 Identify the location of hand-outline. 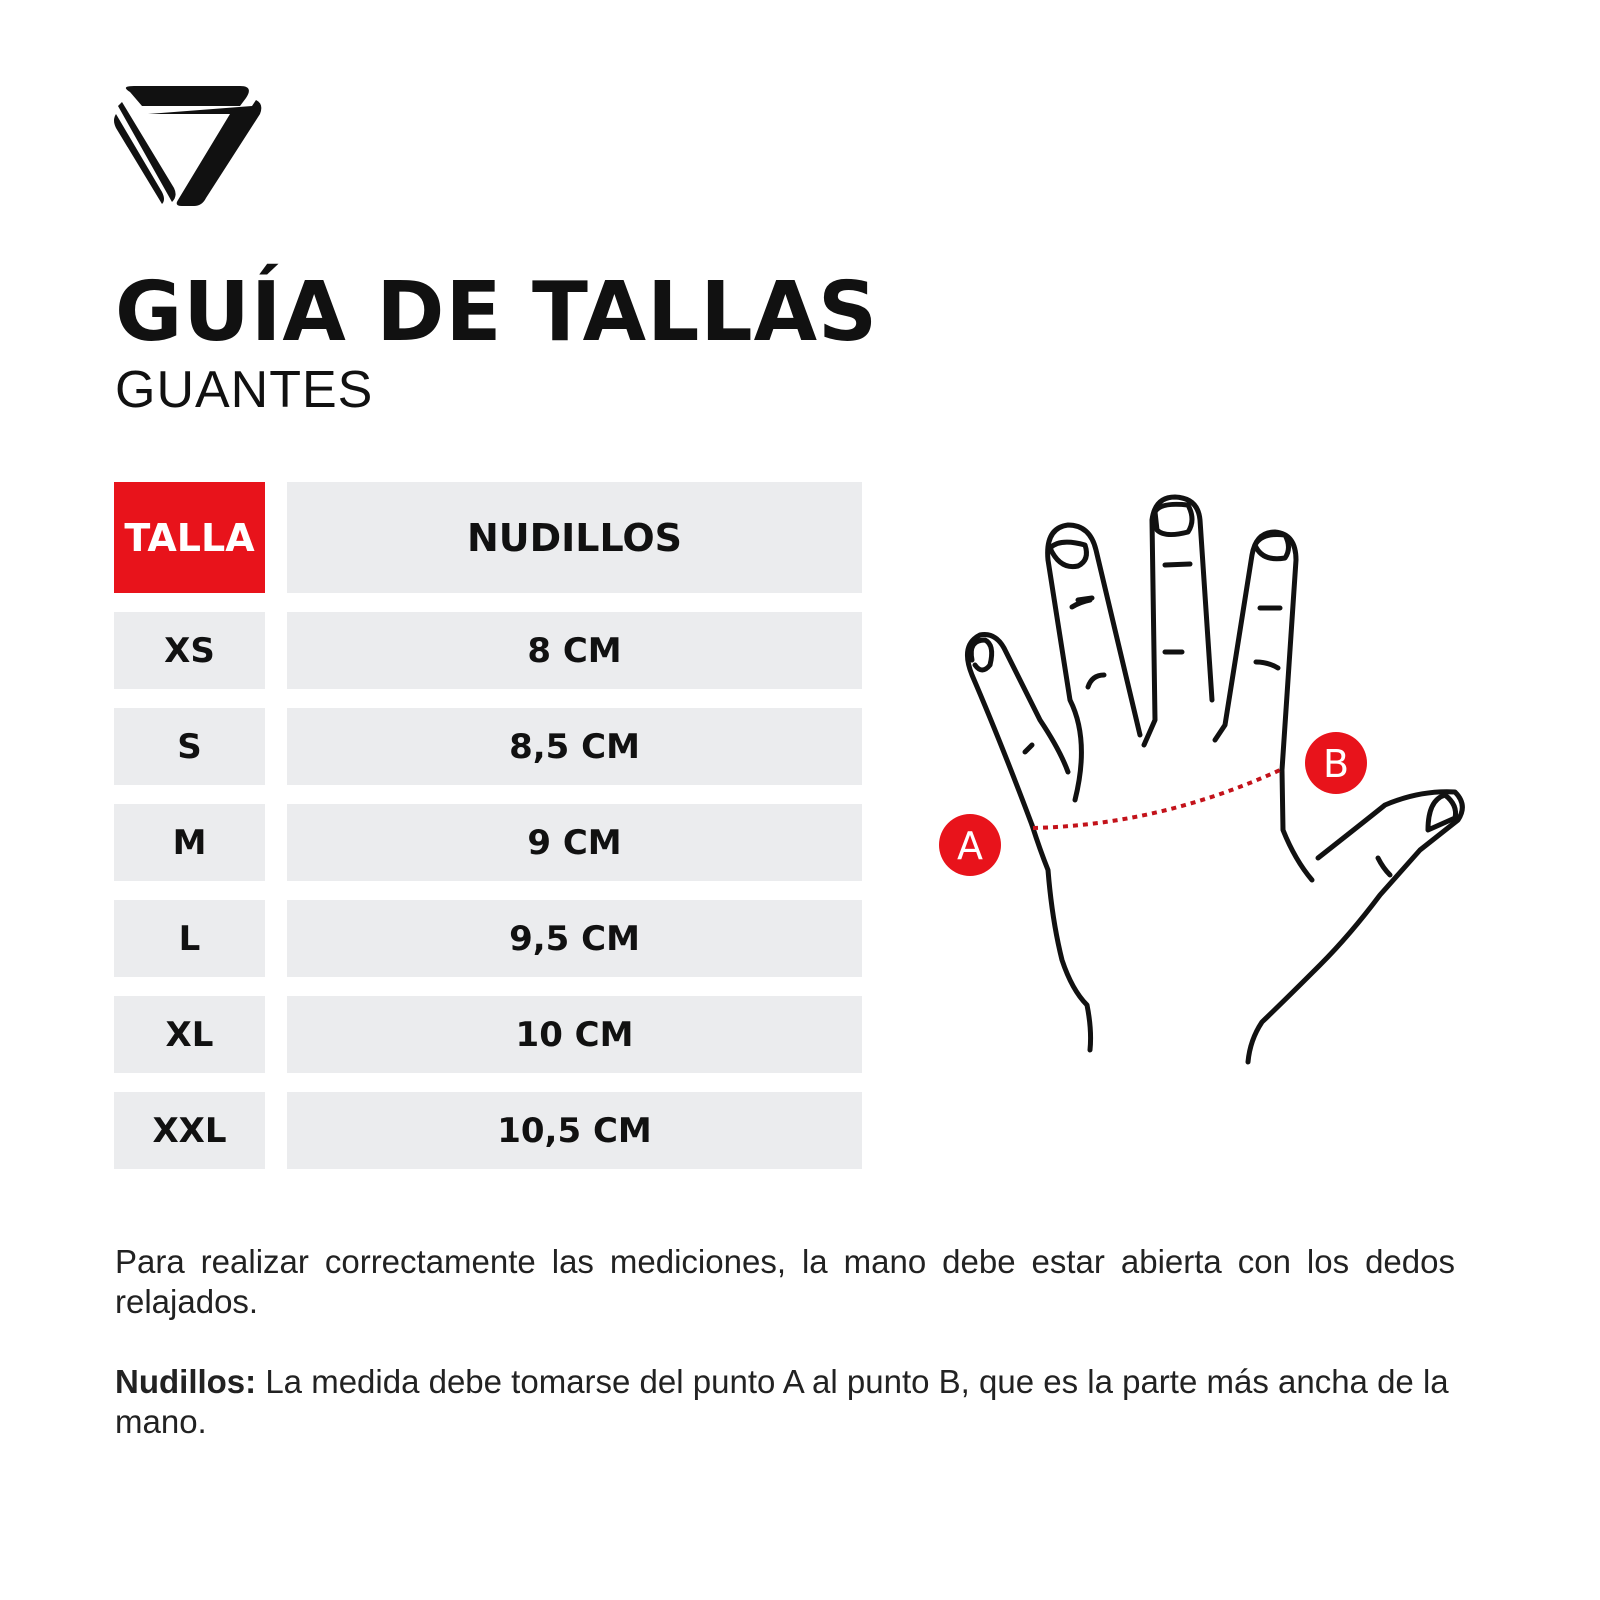
(1215, 779).